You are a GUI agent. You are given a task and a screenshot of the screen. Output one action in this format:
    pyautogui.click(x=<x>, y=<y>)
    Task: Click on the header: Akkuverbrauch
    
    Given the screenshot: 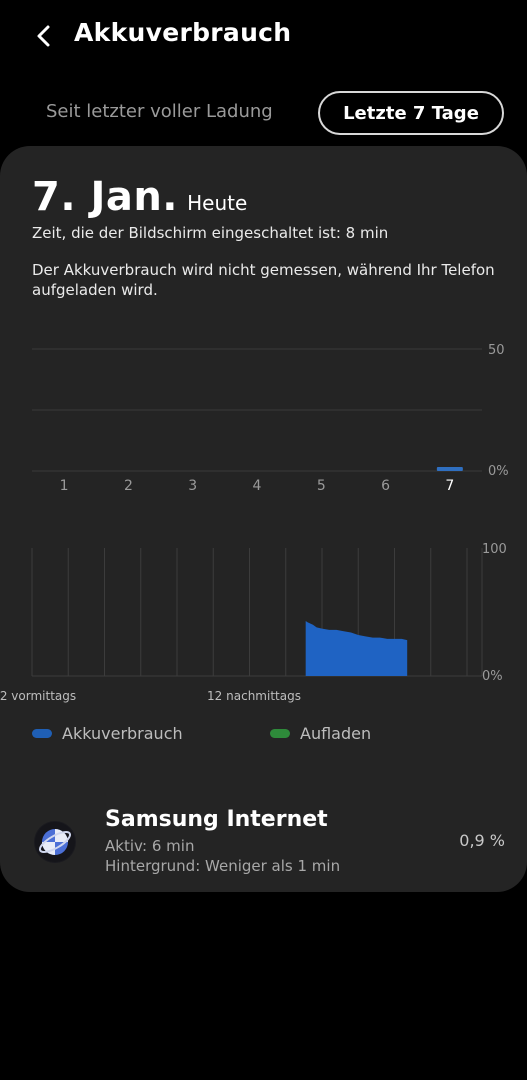 What is the action you would take?
    pyautogui.click(x=263, y=36)
    